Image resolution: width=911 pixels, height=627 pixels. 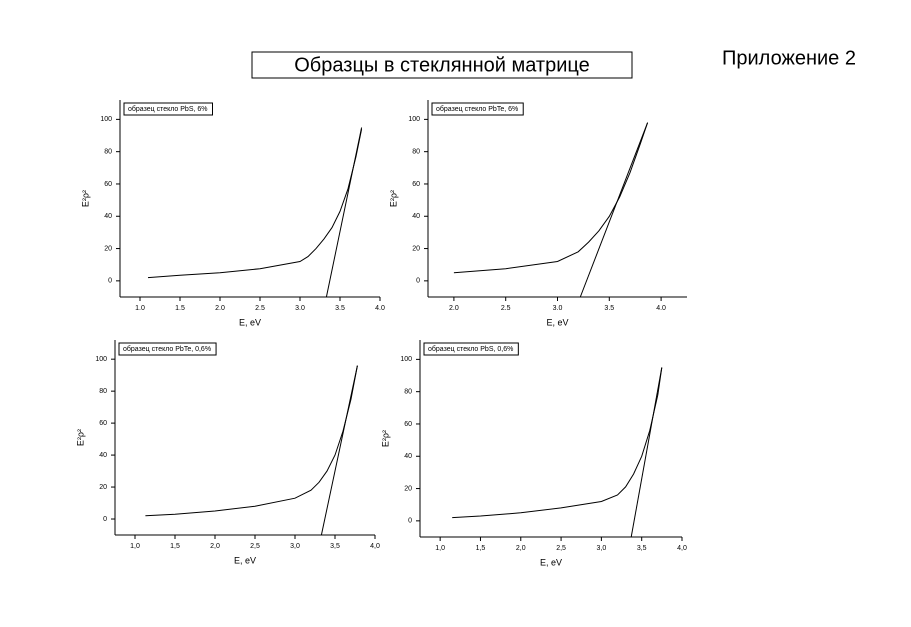 I want to click on x-tick-label: 1.0, so click(x=140, y=308).